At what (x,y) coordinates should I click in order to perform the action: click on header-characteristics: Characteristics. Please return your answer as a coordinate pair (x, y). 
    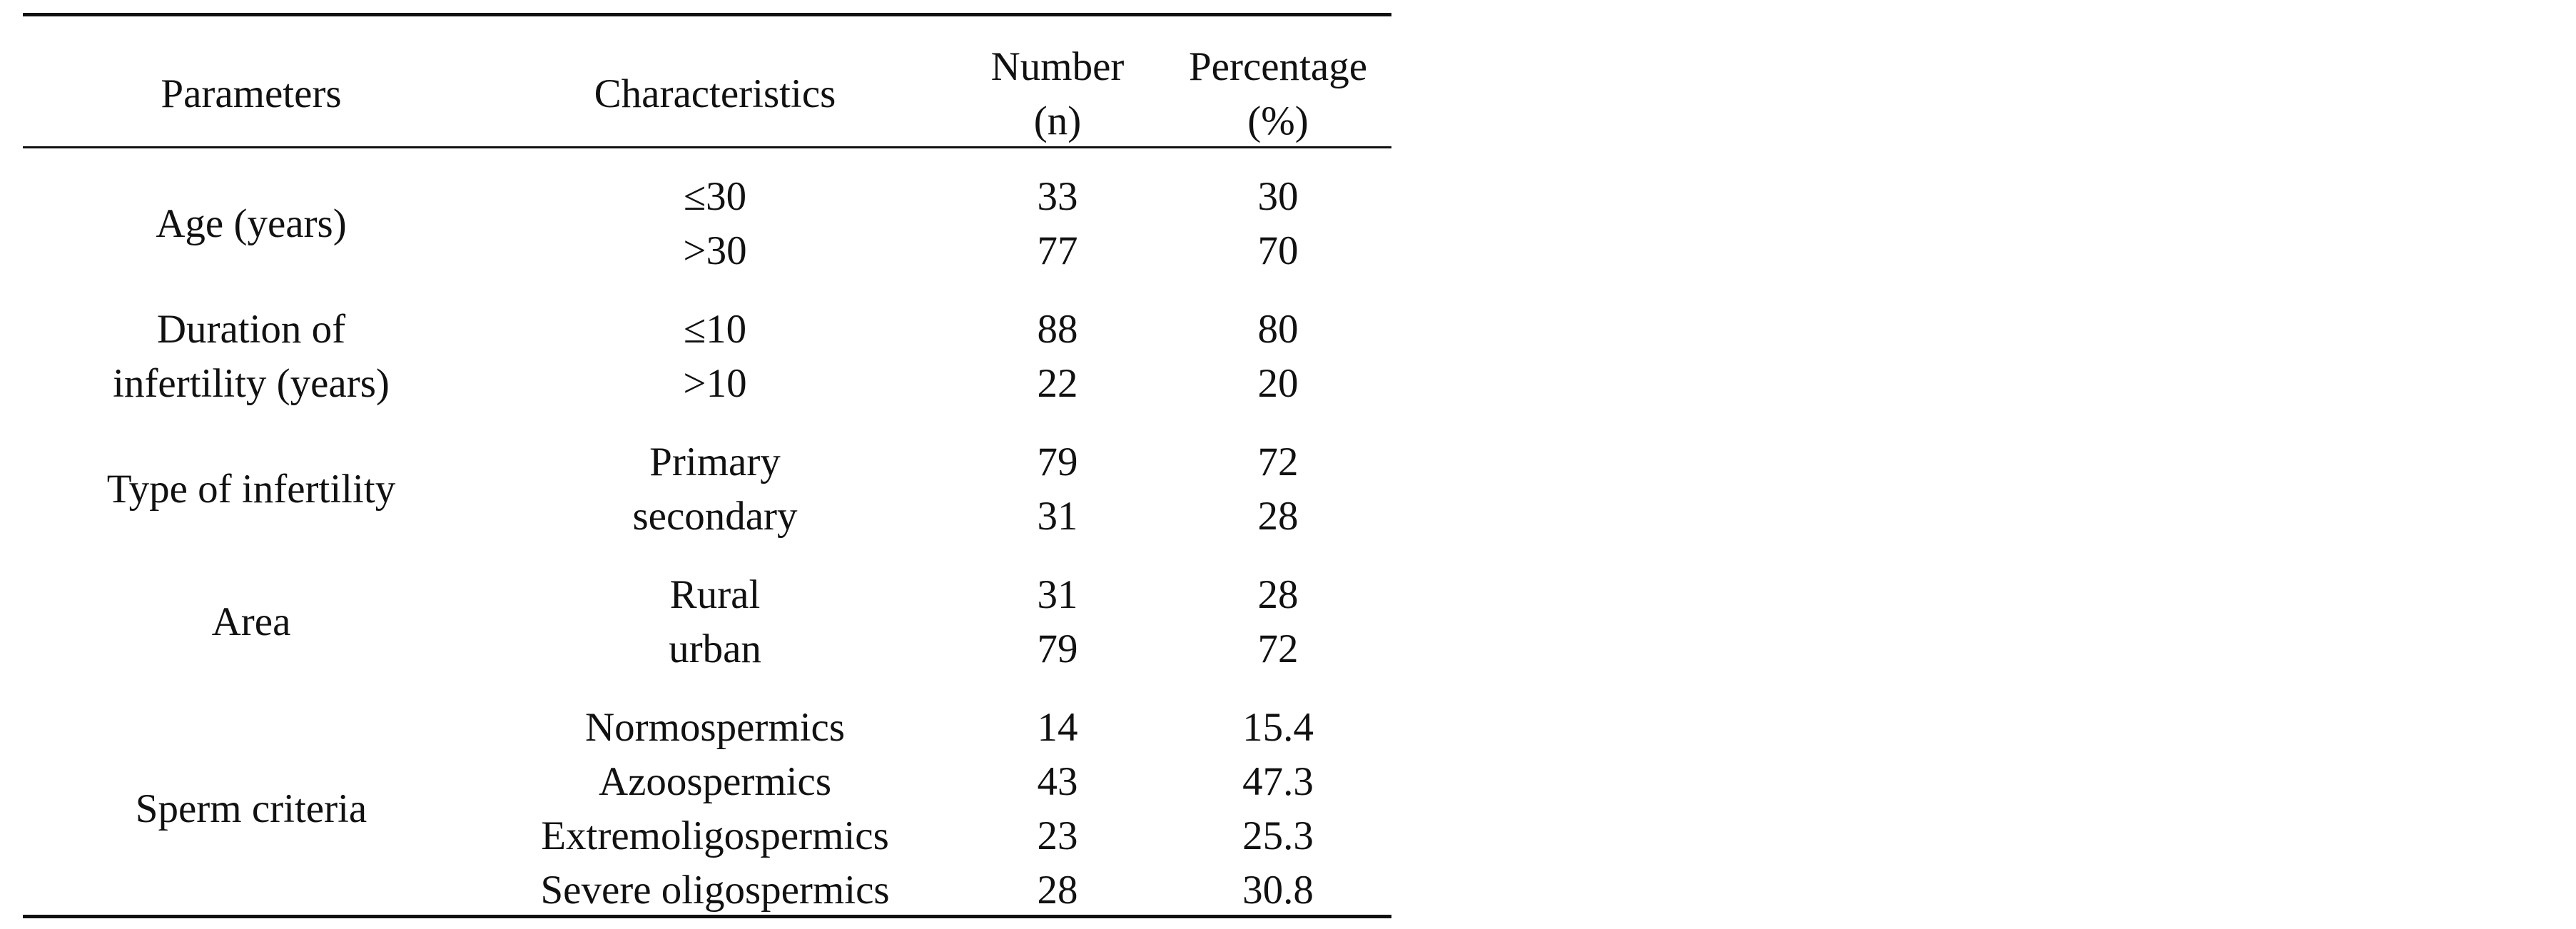
    Looking at the image, I should click on (715, 93).